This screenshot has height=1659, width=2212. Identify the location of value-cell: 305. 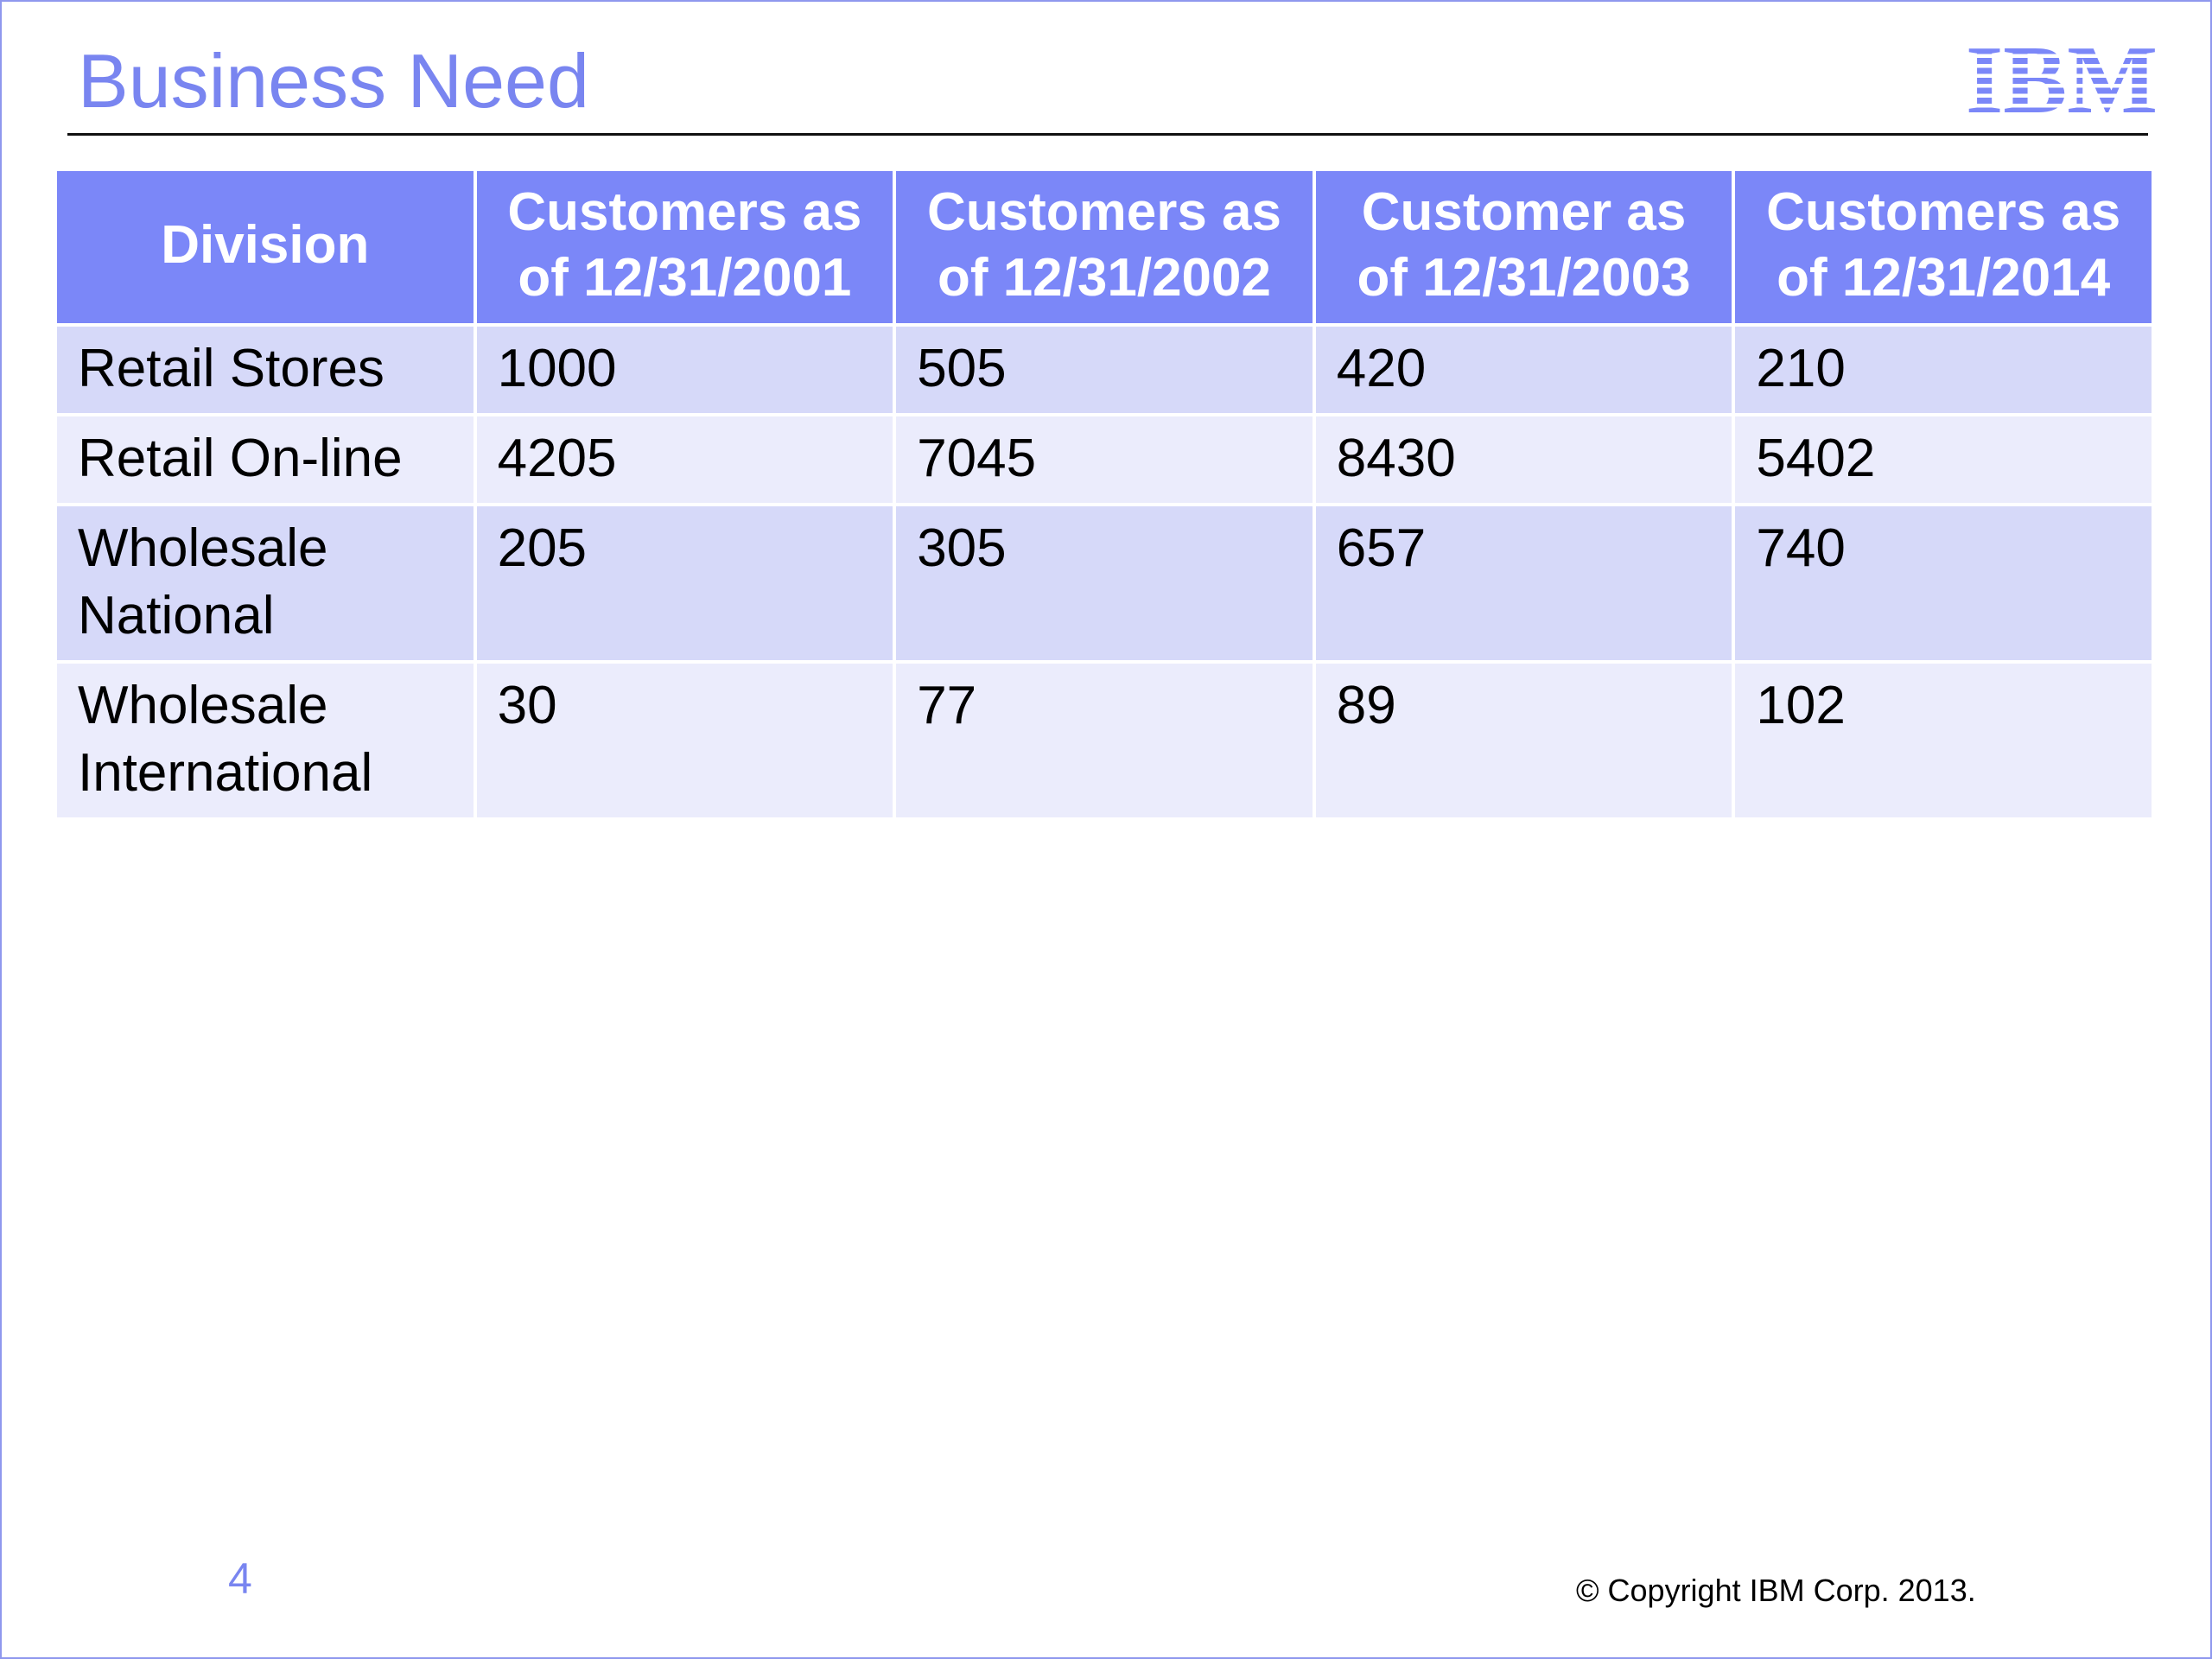
(1104, 583).